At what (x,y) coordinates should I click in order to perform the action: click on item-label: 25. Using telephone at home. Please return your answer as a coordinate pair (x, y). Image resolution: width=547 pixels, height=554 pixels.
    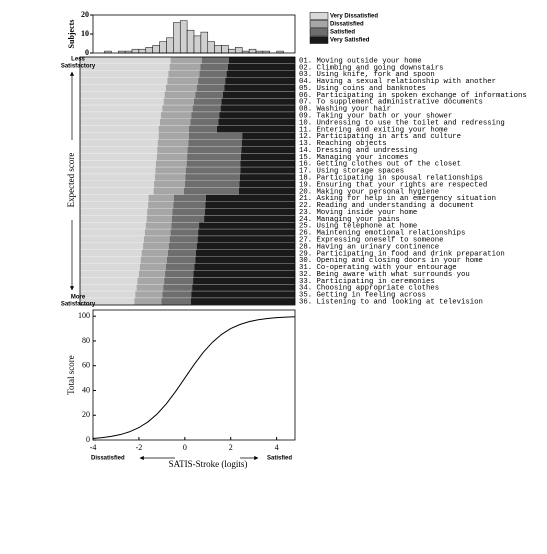
    Looking at the image, I should click on (358, 227).